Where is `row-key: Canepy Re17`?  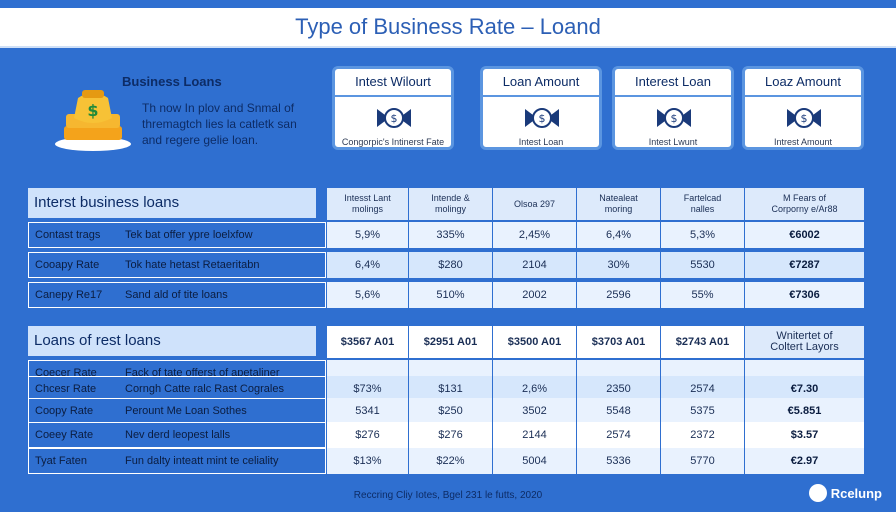
row-key: Canepy Re17 is located at coordinates (69, 295).